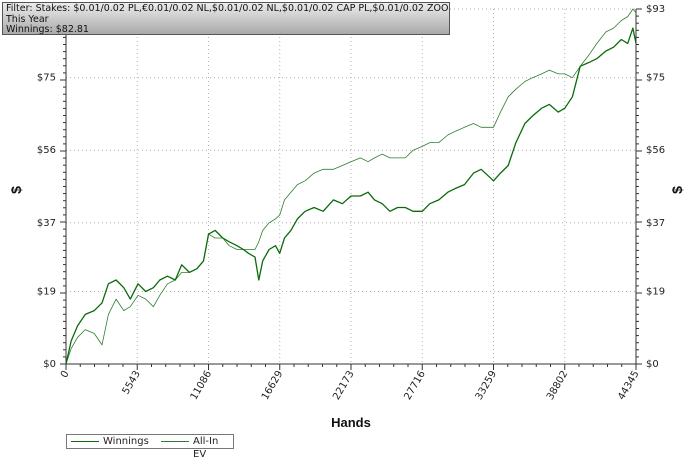  I want to click on y-axis-label-right: $, so click(677, 190).